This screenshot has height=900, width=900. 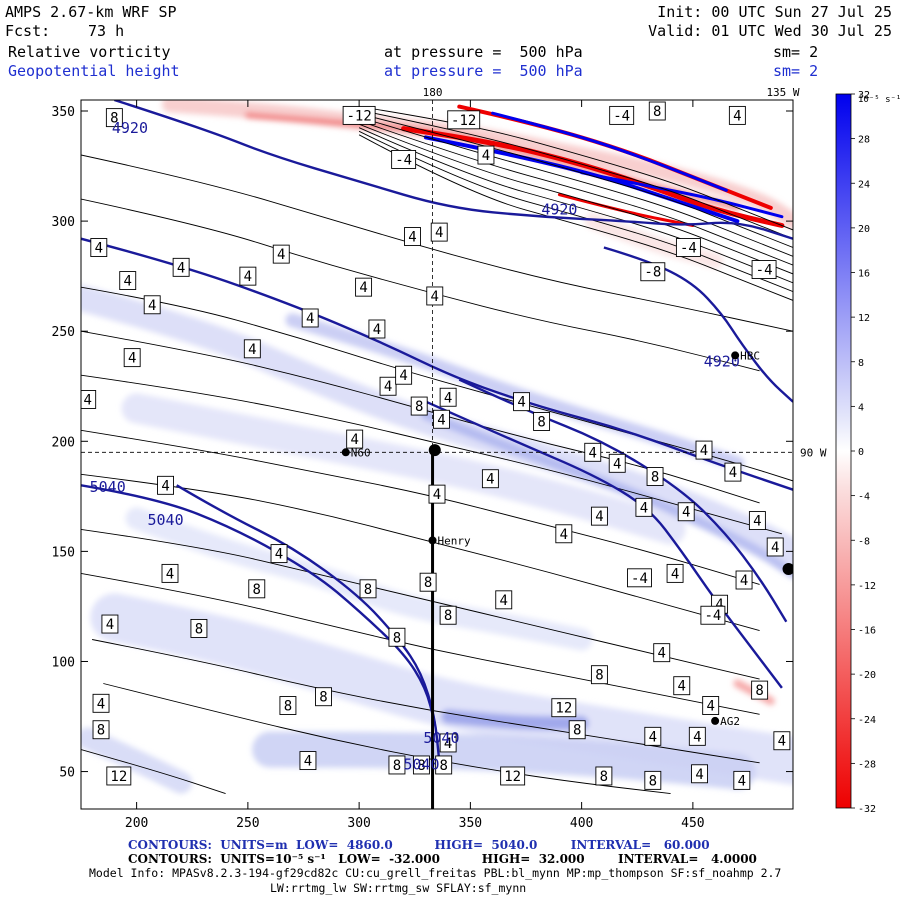 I want to click on vorticity-label-75: 4, so click(x=697, y=736).